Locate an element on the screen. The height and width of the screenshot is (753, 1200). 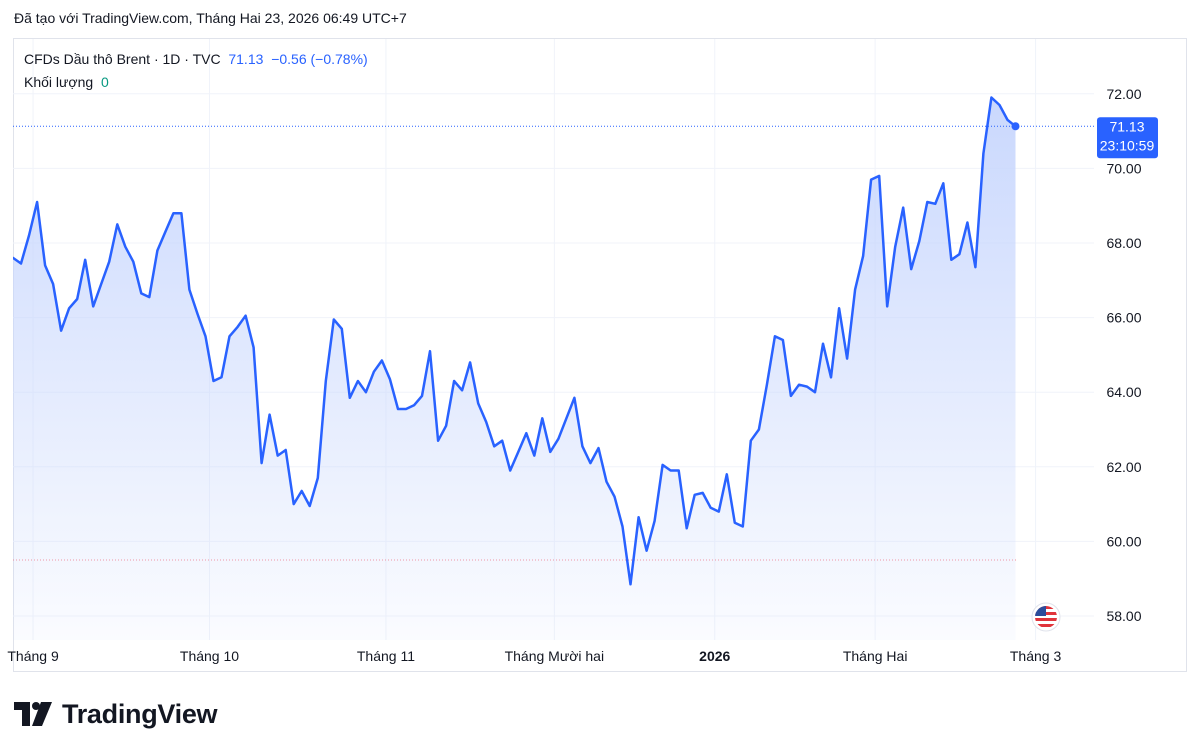
x-tick-label: Tháng 10 is located at coordinates (209, 656).